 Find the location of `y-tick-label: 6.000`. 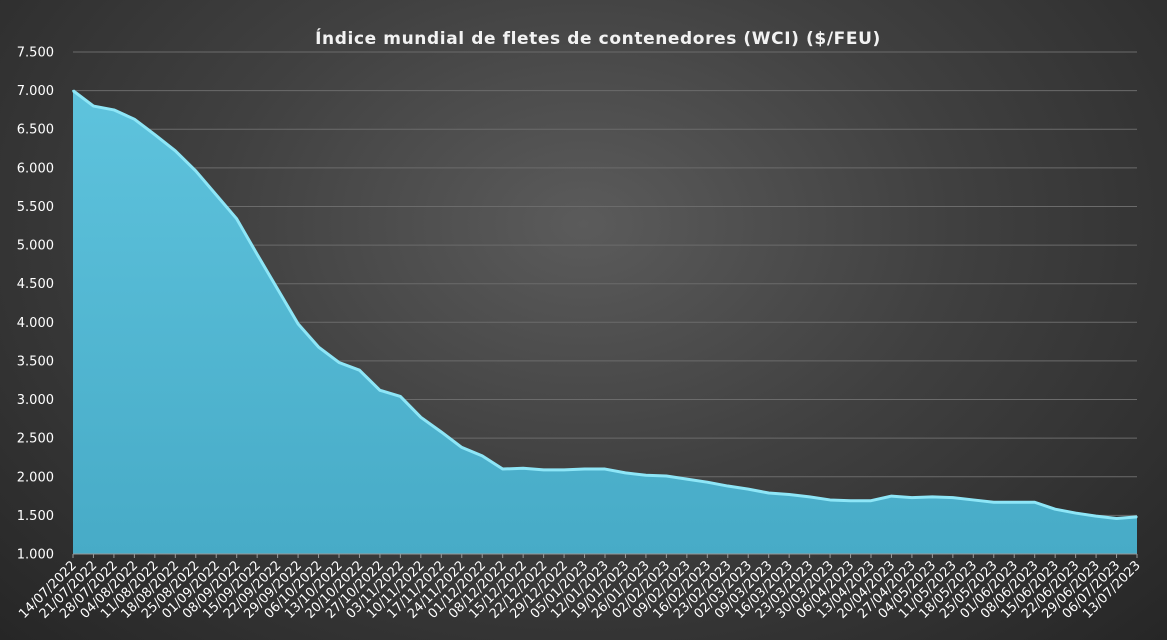

y-tick-label: 6.000 is located at coordinates (35, 168).